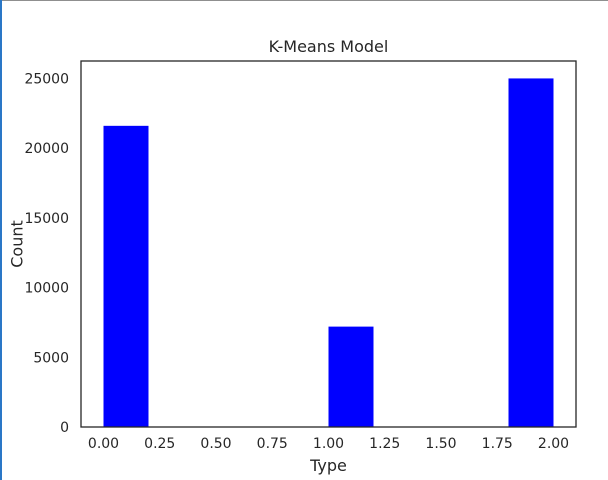 This screenshot has height=480, width=608. I want to click on window-left-edge, so click(1, 240).